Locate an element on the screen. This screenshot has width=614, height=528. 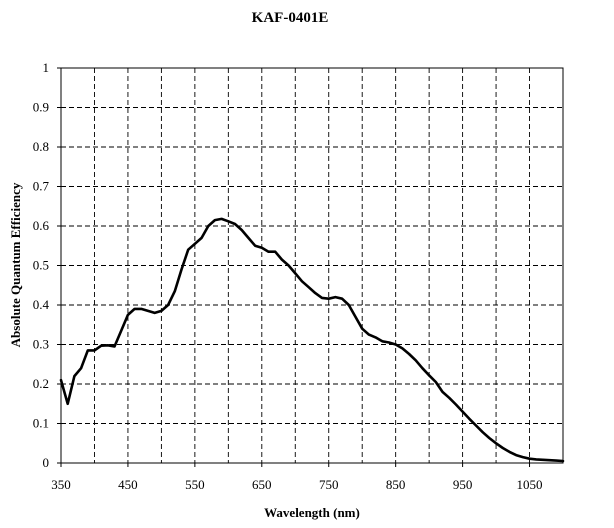
y-tick-label: 0.1 is located at coordinates (41, 423).